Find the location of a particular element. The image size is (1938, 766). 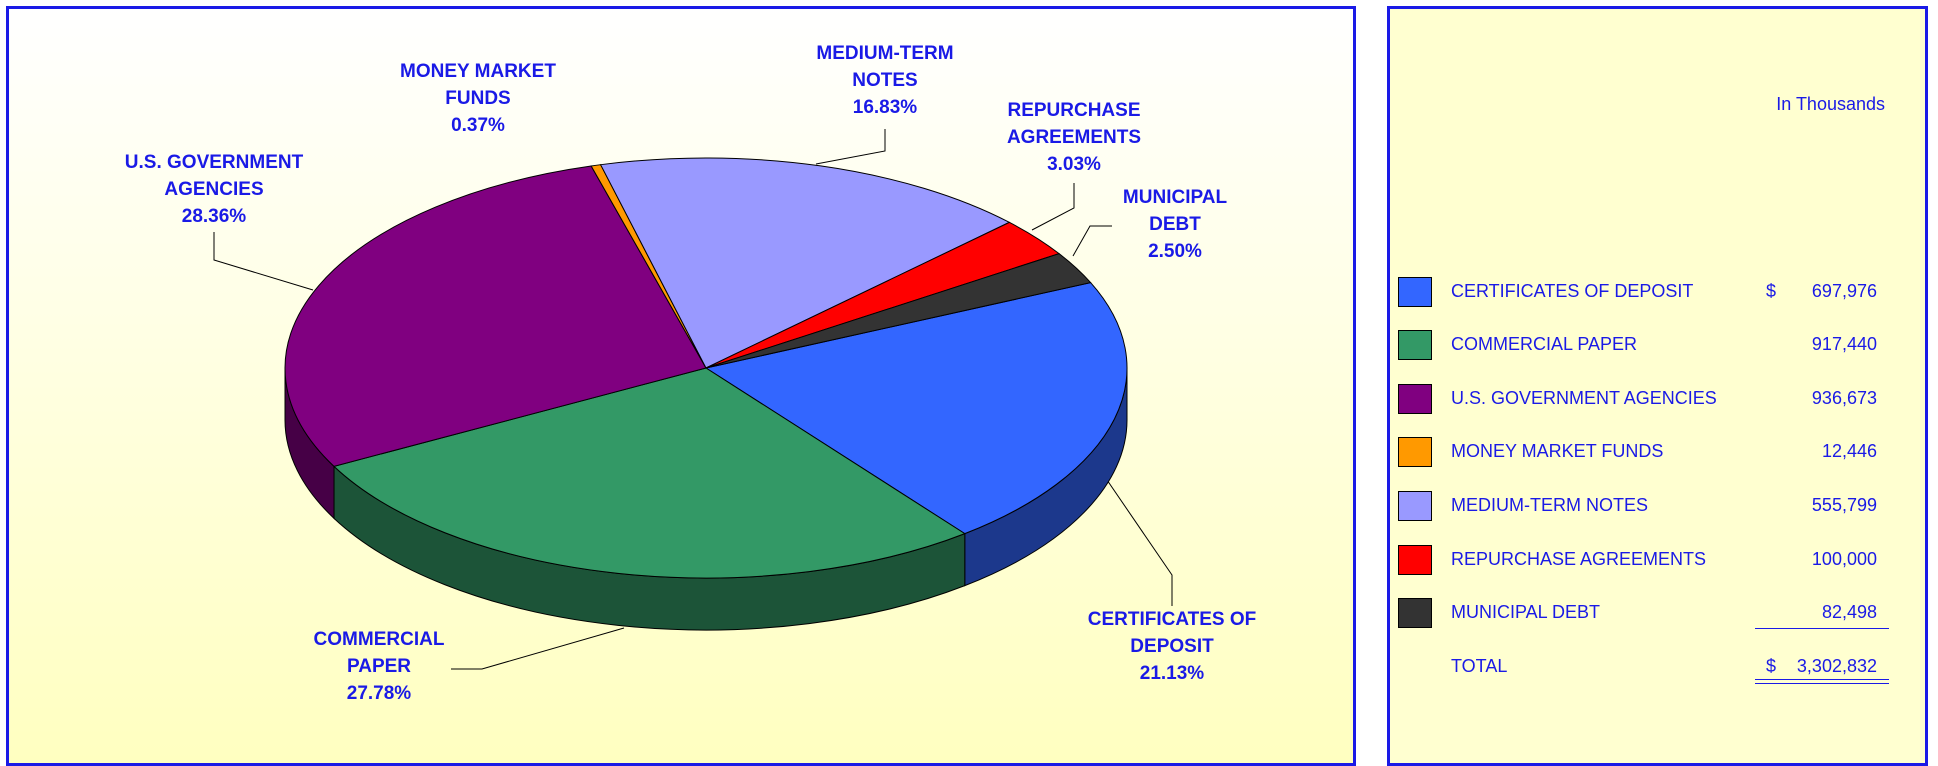

total-label: TOTAL is located at coordinates (1479, 666).